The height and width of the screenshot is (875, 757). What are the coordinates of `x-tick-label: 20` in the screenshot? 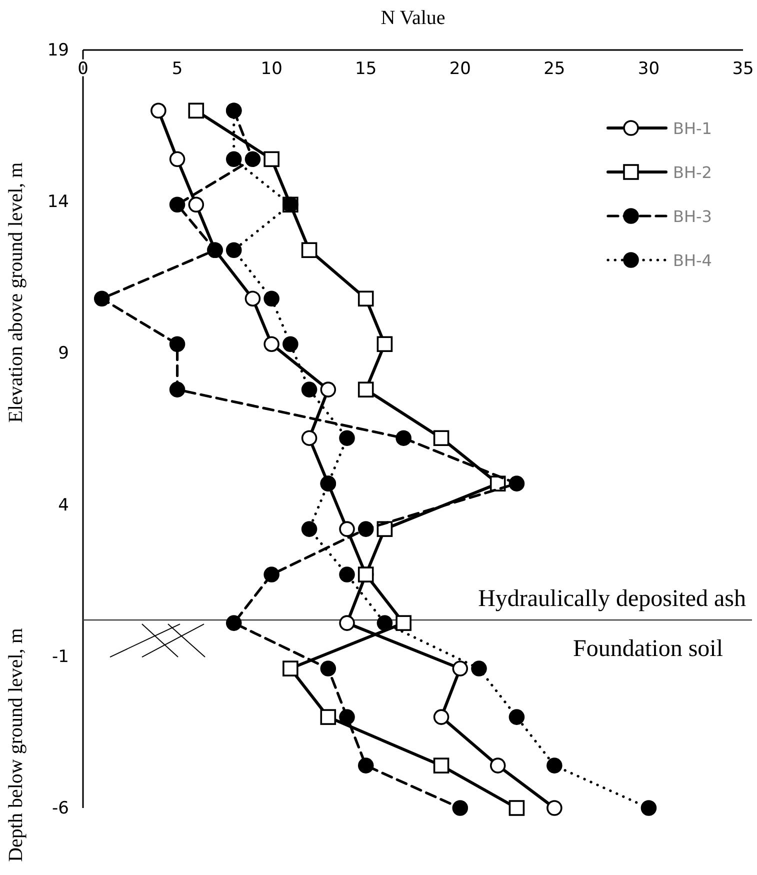 It's located at (460, 69).